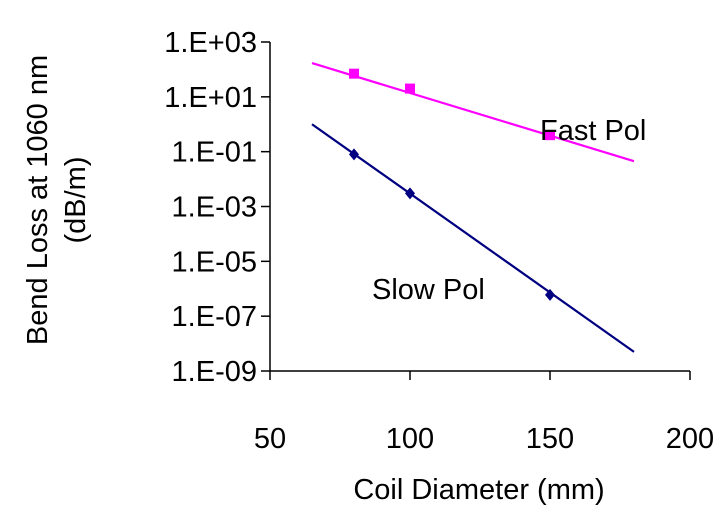  Describe the element at coordinates (214, 262) in the screenshot. I see `y-tick-label-4: 1.E-05` at that location.